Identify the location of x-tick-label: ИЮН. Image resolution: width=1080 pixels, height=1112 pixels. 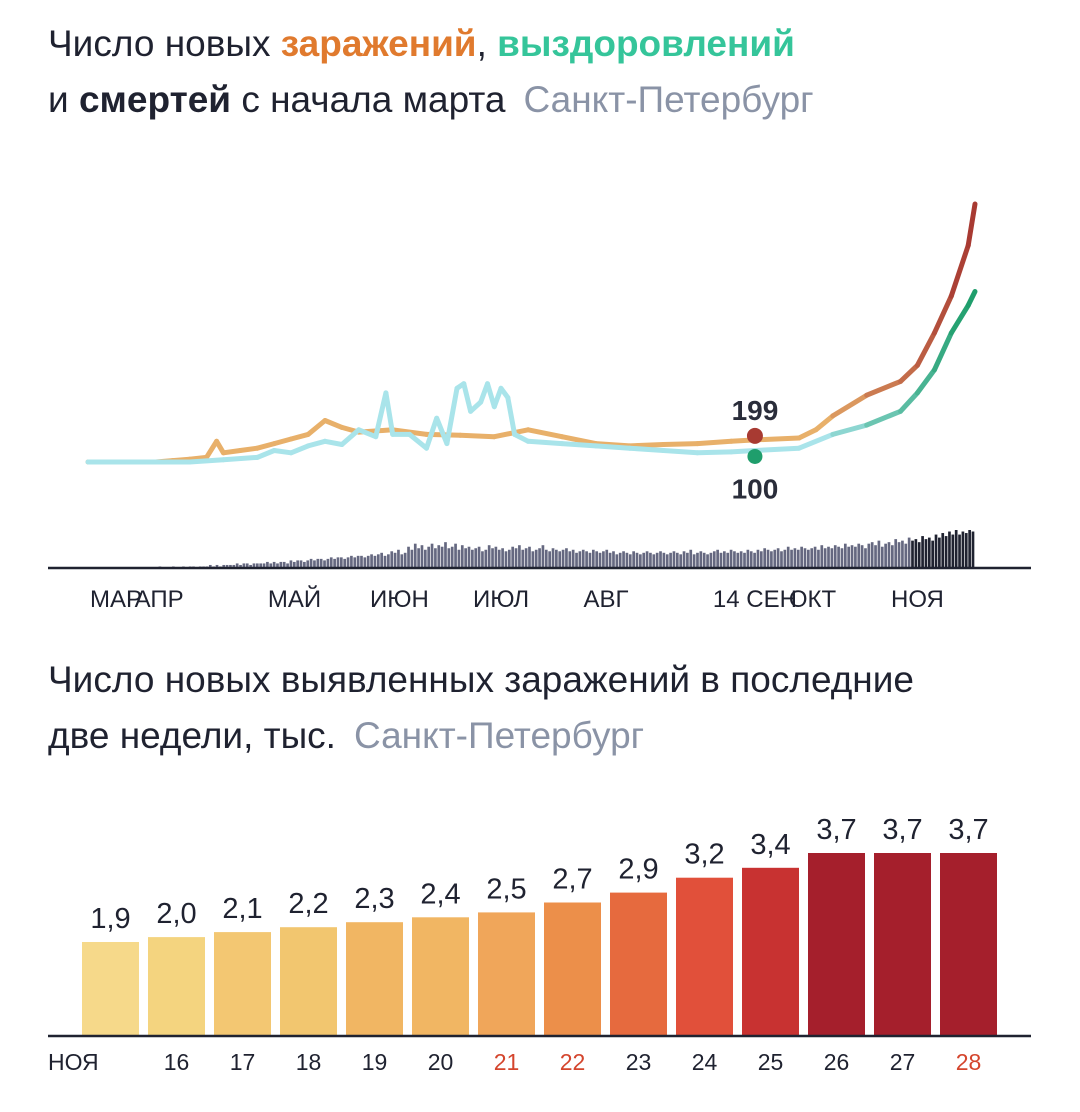
(399, 599).